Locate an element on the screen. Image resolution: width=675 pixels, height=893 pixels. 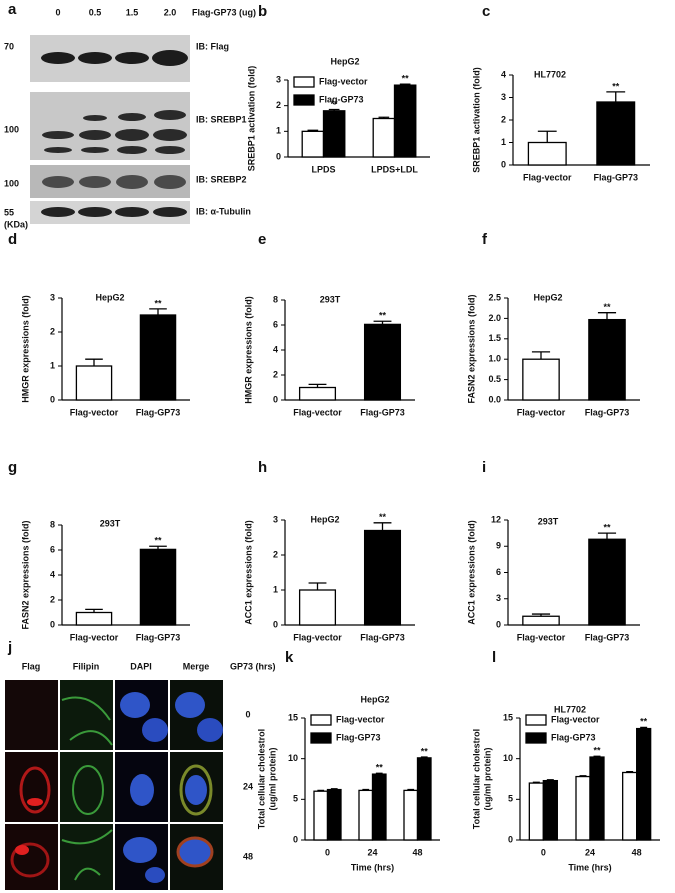
y-tick-label: 12 is located at coordinates (496, 519).